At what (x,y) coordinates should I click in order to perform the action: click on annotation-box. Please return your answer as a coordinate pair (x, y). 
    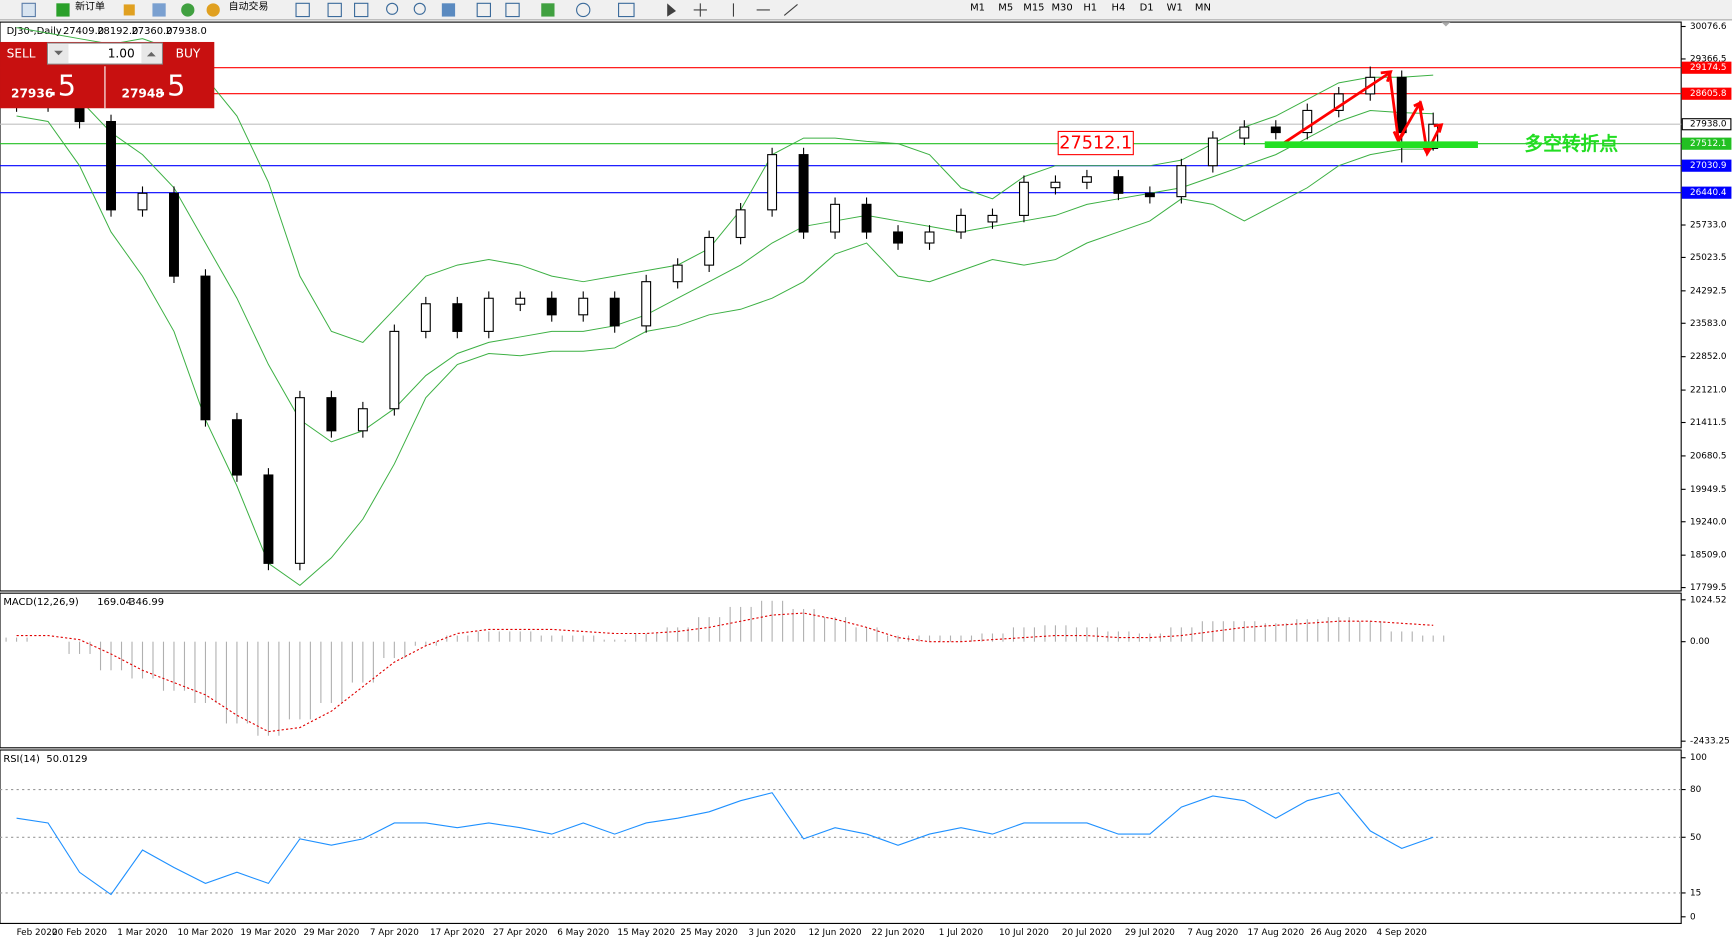
    Looking at the image, I should click on (1095, 143).